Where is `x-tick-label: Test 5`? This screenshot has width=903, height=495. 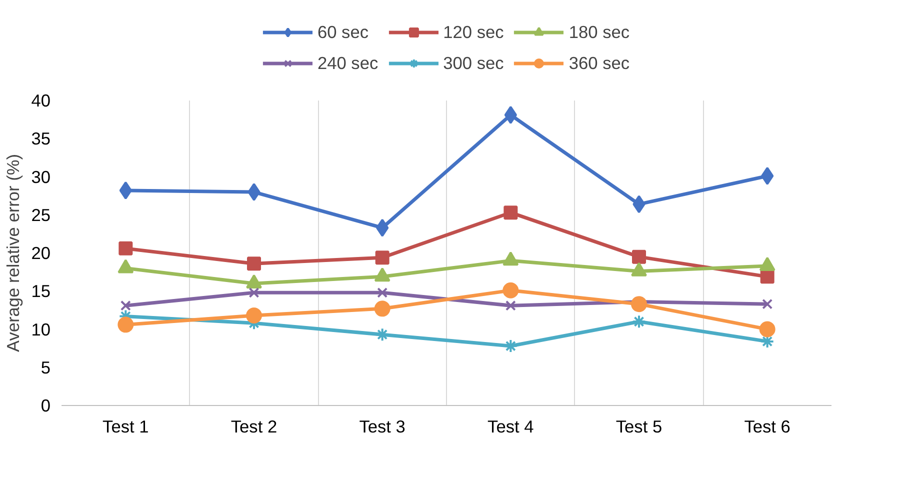
x-tick-label: Test 5 is located at coordinates (639, 426).